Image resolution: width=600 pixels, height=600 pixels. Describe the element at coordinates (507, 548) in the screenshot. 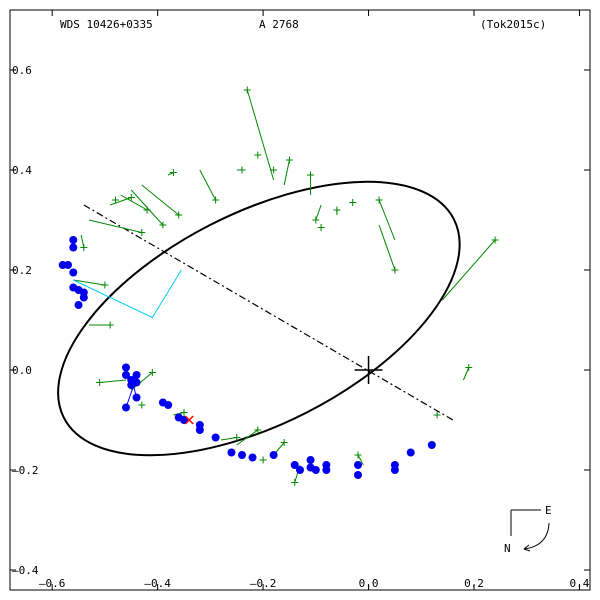

I see `compass-north-label: N` at that location.